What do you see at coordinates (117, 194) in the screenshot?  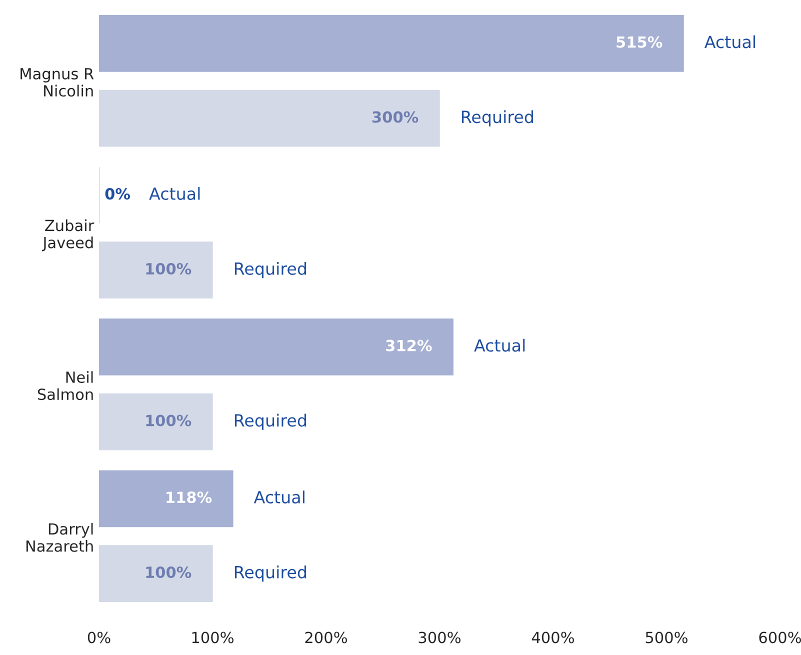 I see `data-label: 0%` at bounding box center [117, 194].